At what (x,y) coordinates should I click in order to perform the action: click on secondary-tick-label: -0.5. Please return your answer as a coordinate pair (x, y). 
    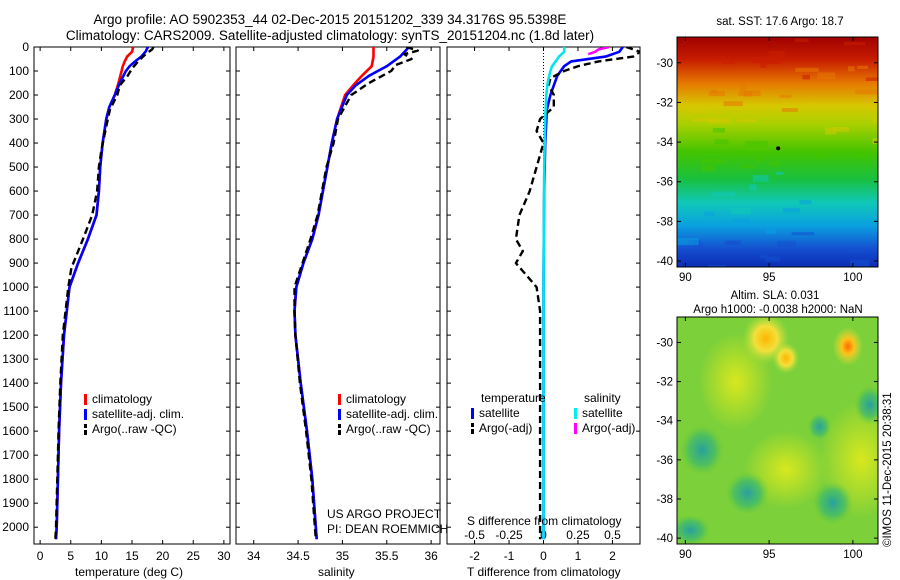
    Looking at the image, I should click on (474, 535).